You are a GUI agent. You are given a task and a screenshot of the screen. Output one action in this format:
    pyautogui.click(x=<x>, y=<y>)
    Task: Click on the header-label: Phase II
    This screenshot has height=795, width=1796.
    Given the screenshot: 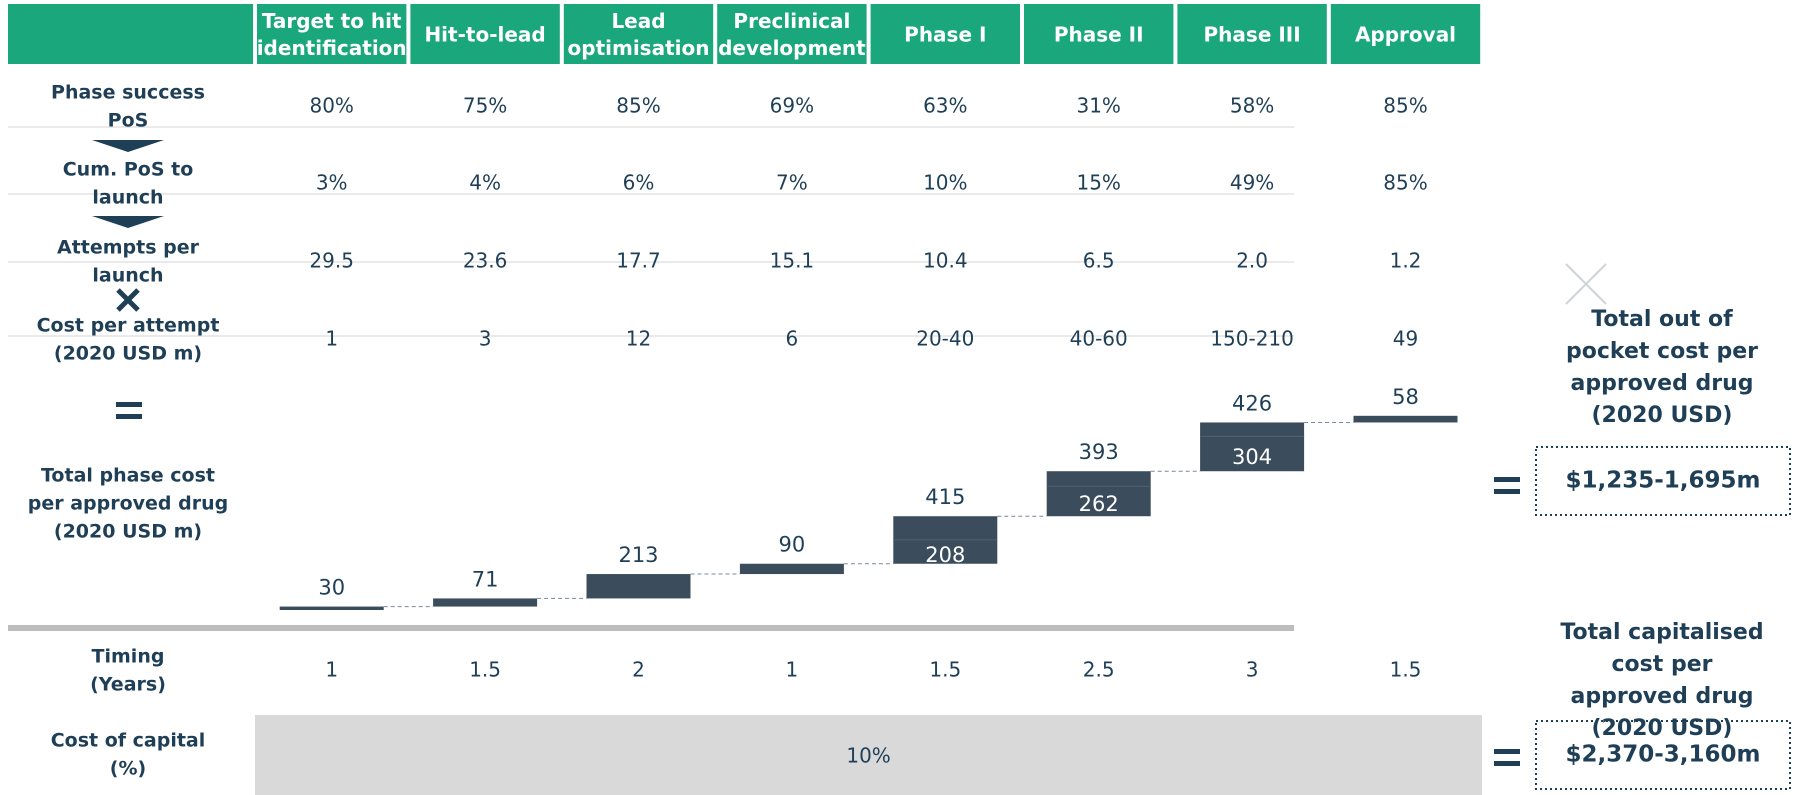 What is the action you would take?
    pyautogui.click(x=1099, y=35)
    